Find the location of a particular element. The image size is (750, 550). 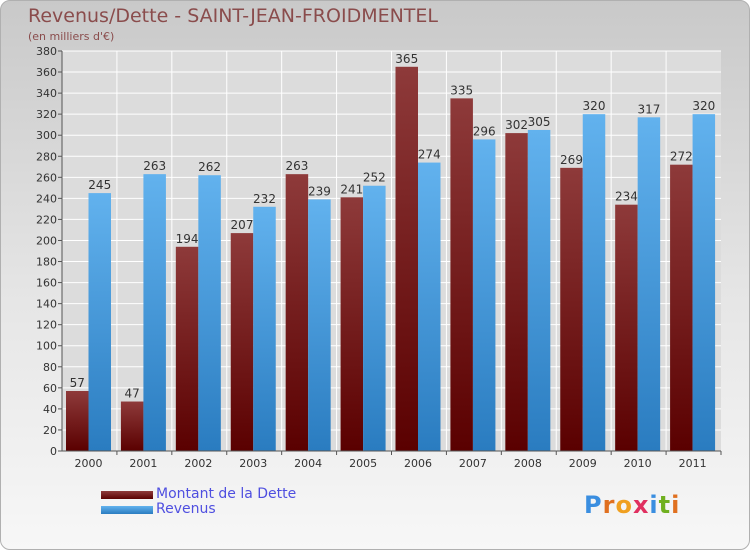

data-label-dette: 269 is located at coordinates (571, 160).